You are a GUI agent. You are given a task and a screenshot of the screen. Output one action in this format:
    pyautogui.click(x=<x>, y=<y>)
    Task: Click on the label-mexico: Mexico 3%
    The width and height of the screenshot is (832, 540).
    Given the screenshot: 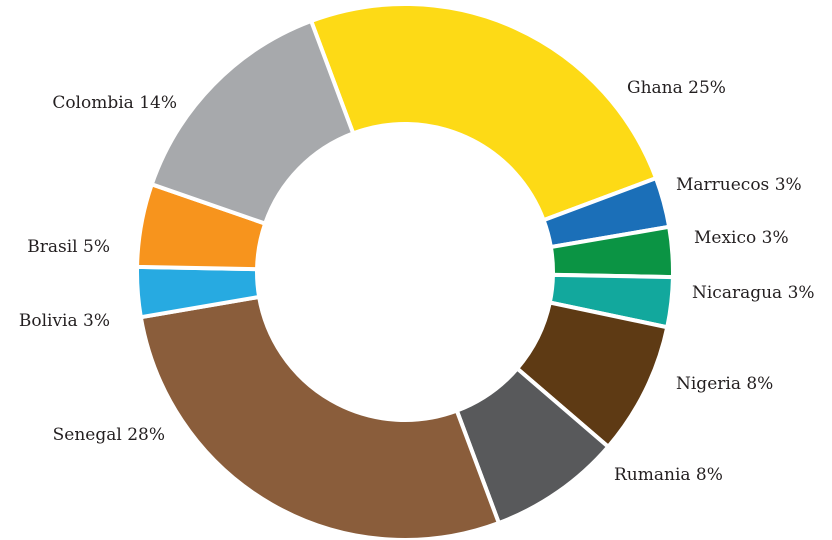 What is the action you would take?
    pyautogui.click(x=741, y=238)
    